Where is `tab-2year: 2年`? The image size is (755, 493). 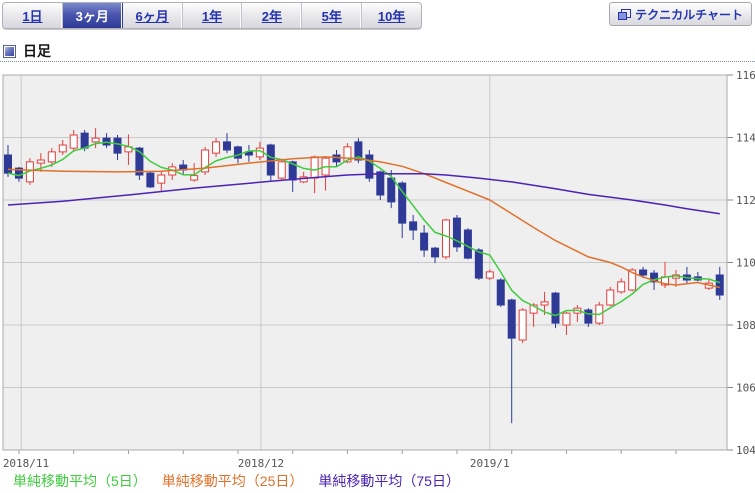
tab-2year: 2年 is located at coordinates (272, 15).